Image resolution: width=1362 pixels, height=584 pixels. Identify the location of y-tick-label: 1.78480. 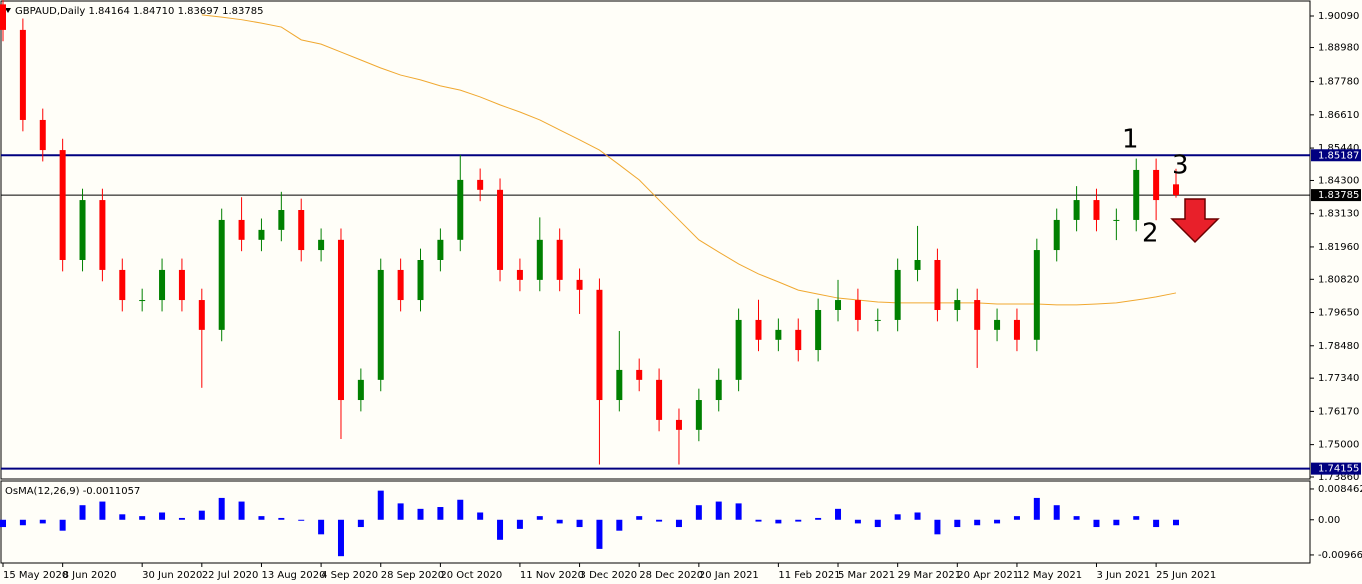
(1338, 346).